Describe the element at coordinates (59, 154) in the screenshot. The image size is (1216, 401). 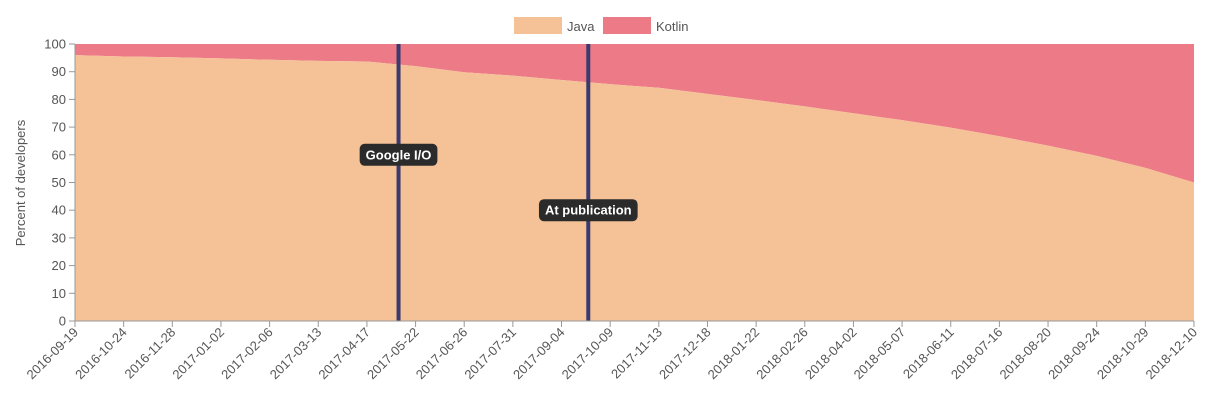
I see `y-tick-label: 60` at that location.